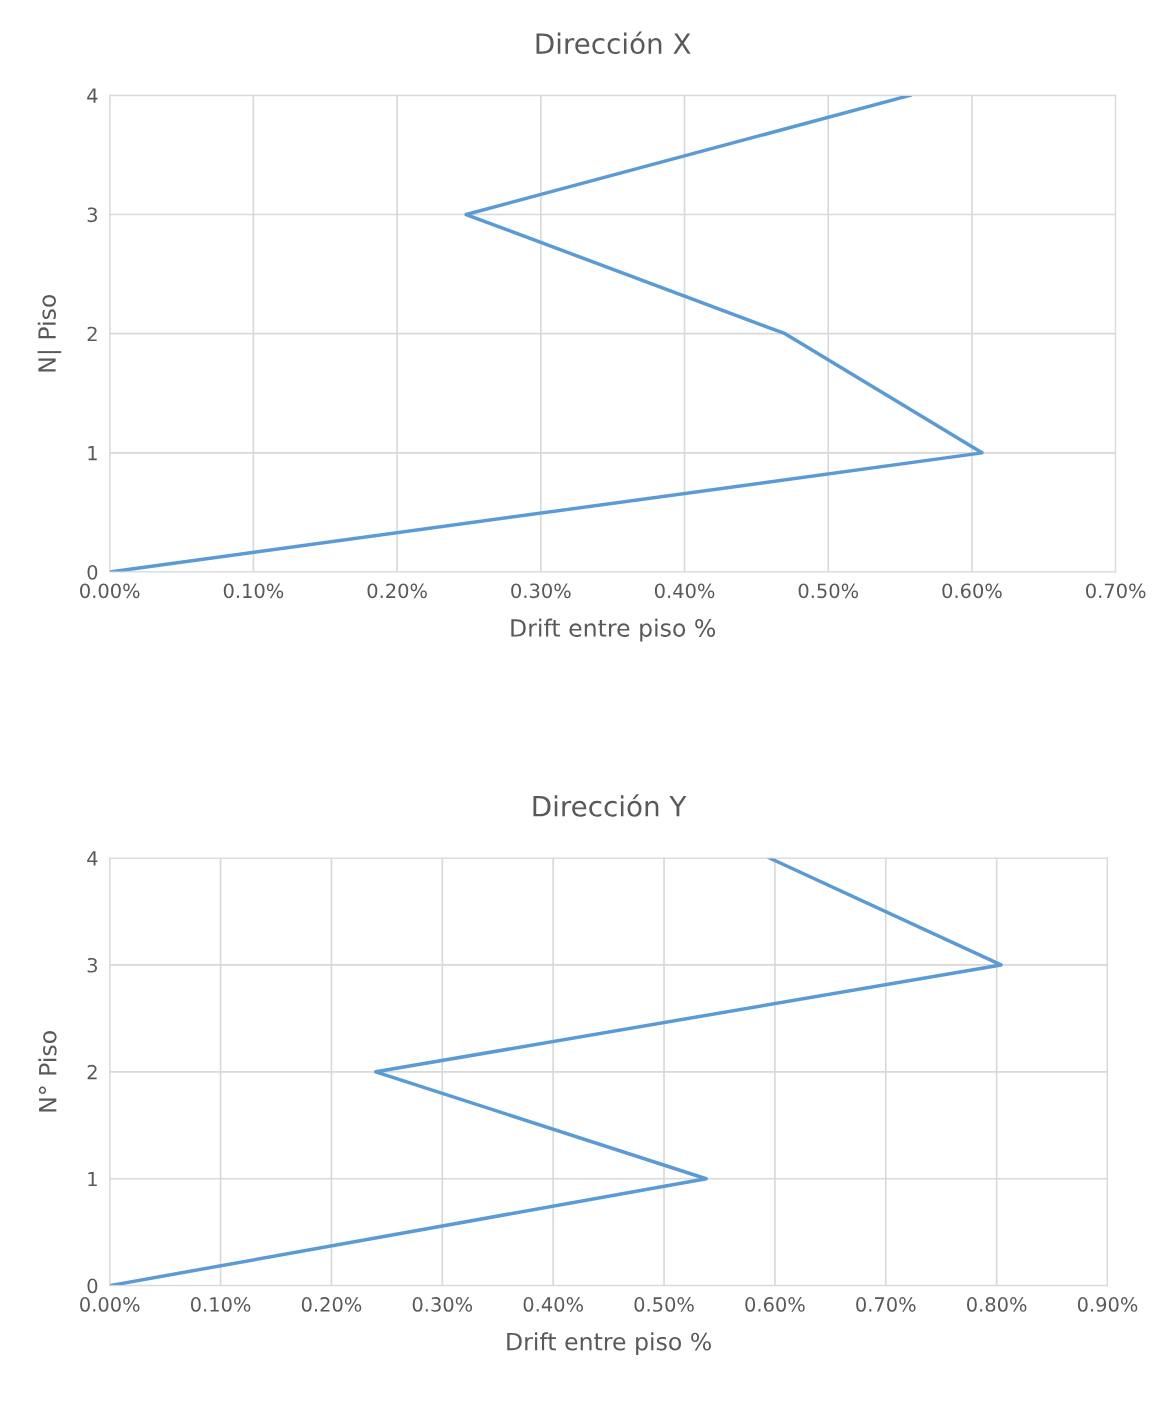 This screenshot has height=1402, width=1167. I want to click on x-tick-label: 0.90%, so click(1107, 1304).